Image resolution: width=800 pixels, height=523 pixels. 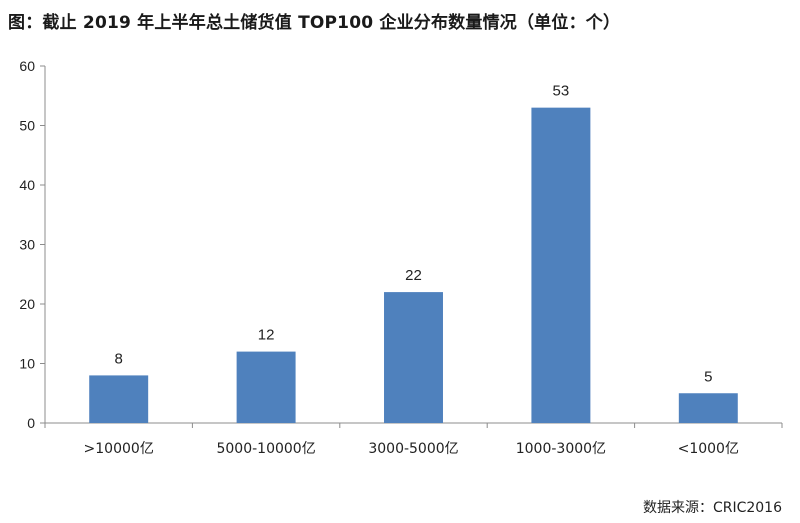 I want to click on bar-value-label: 8, so click(x=119, y=358).